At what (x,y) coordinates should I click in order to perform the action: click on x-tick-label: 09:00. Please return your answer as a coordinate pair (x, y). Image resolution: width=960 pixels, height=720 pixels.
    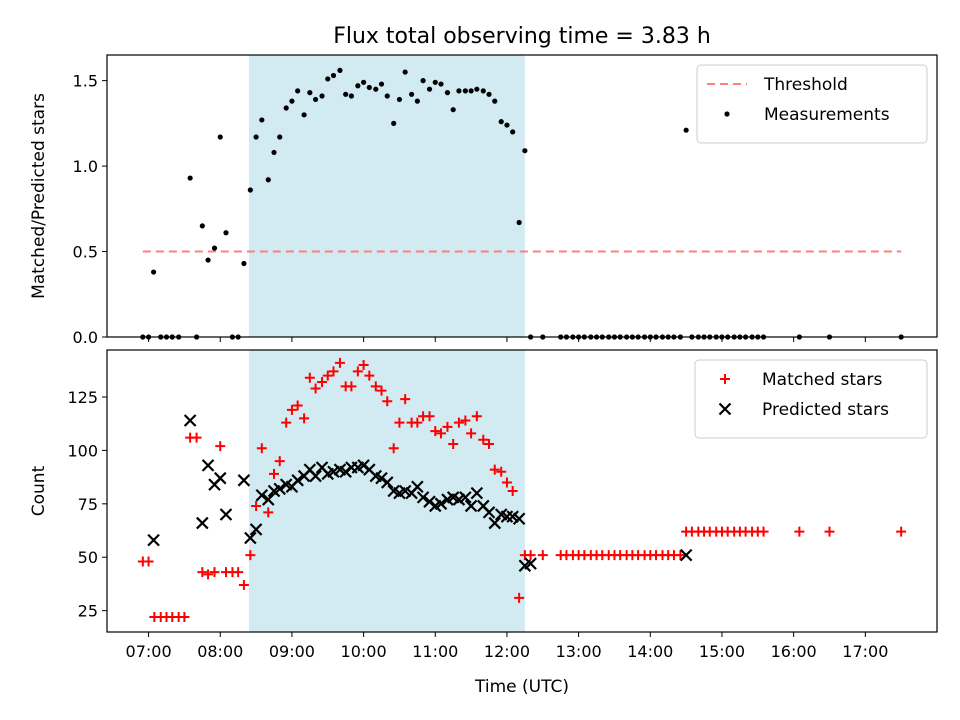
    Looking at the image, I should click on (292, 651).